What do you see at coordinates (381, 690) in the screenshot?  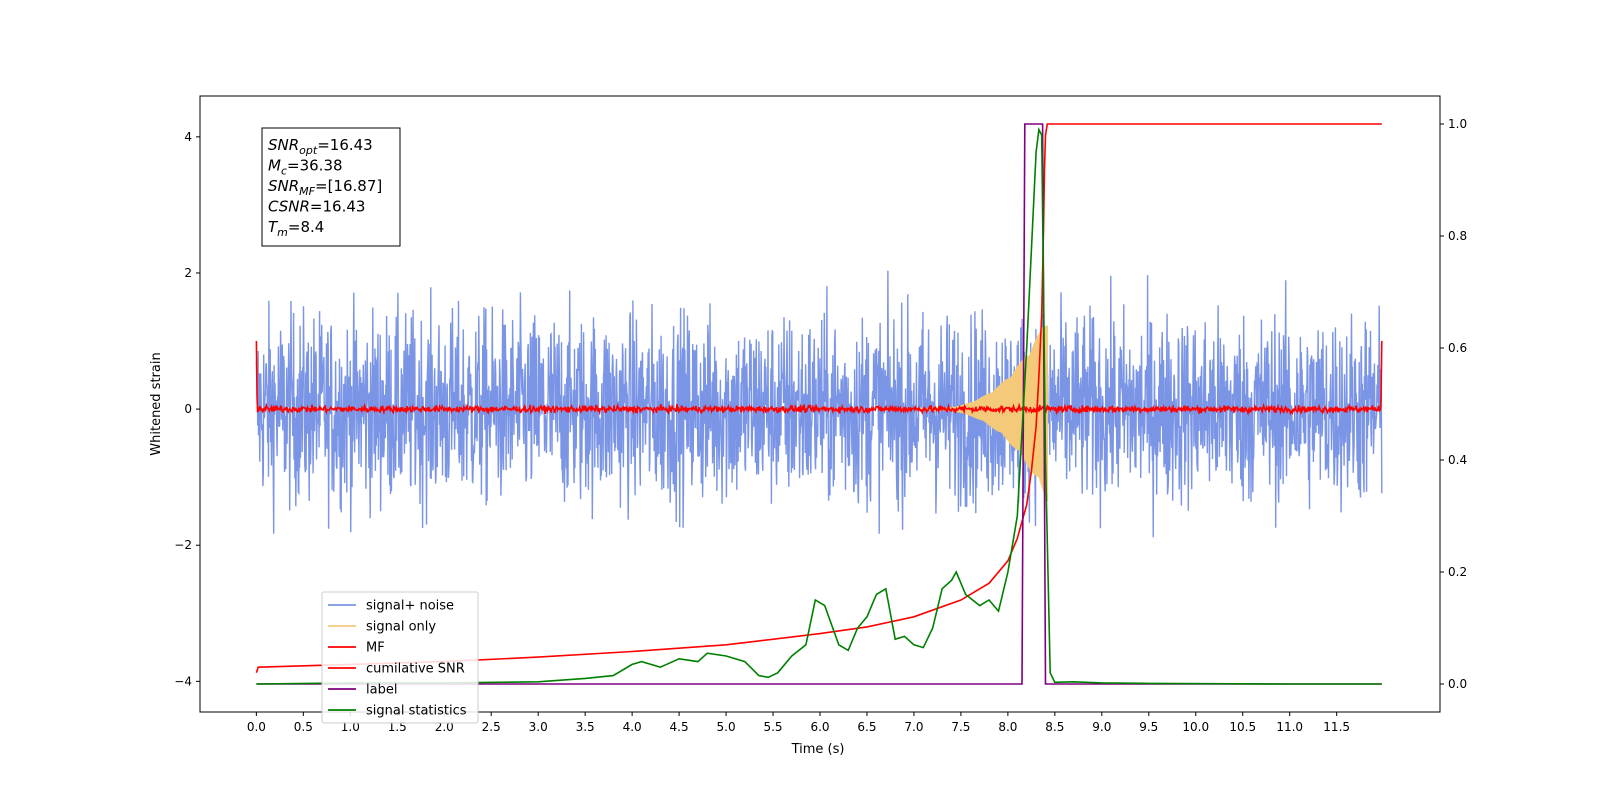 I see `legend-entry: label` at bounding box center [381, 690].